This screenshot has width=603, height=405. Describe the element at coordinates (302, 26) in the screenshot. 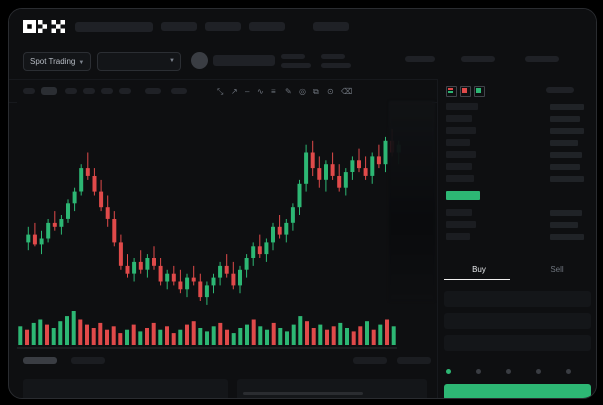

I see `top-navigation-bar` at that location.